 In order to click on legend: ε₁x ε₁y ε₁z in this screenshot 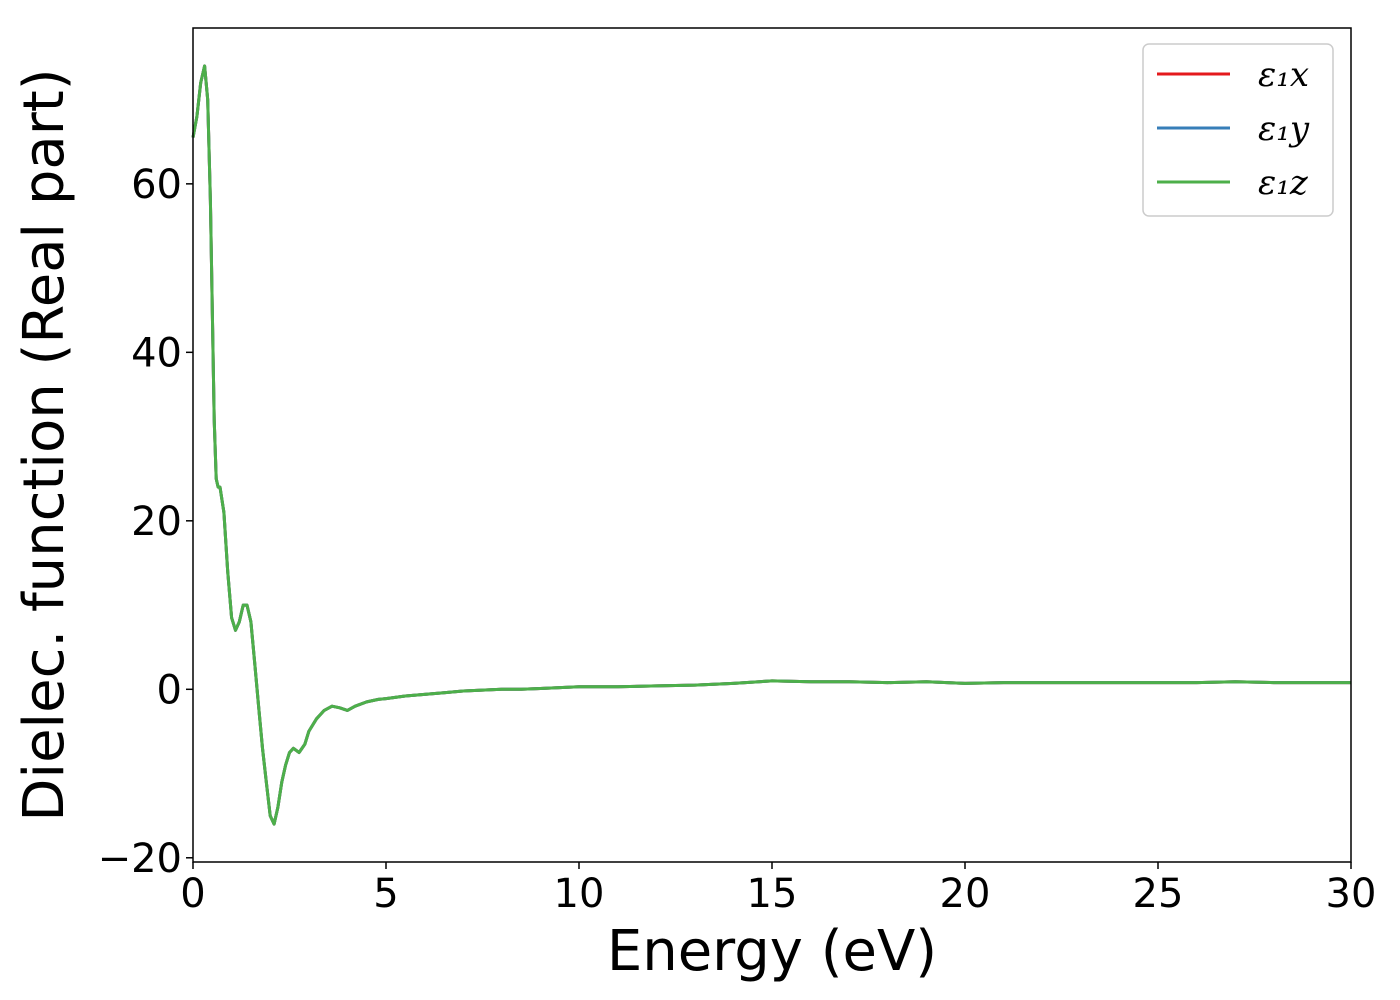, I will do `click(1238, 130)`.